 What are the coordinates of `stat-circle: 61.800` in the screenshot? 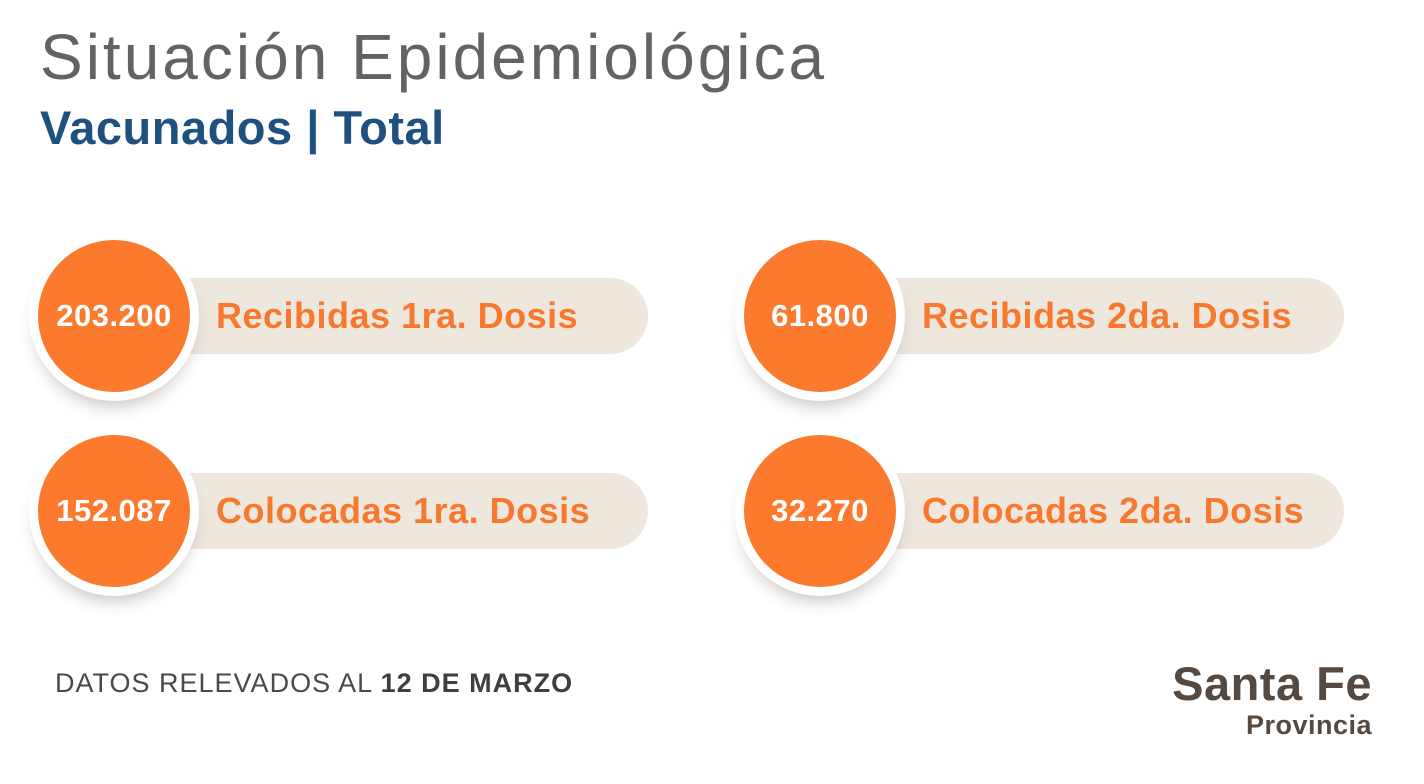 It's located at (820, 316).